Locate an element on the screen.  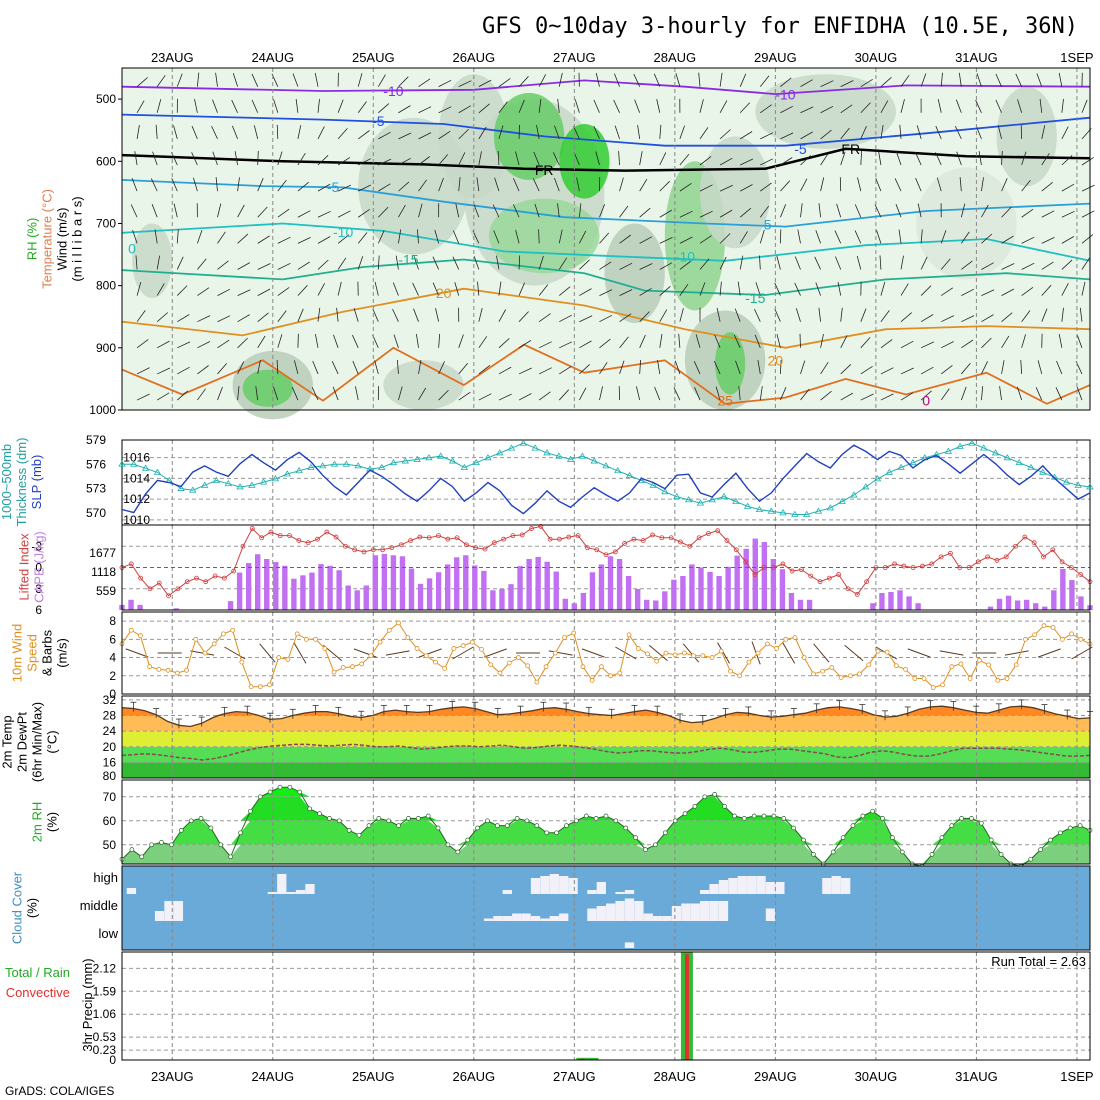
contour-label-8: -10 is located at coordinates (343, 232).